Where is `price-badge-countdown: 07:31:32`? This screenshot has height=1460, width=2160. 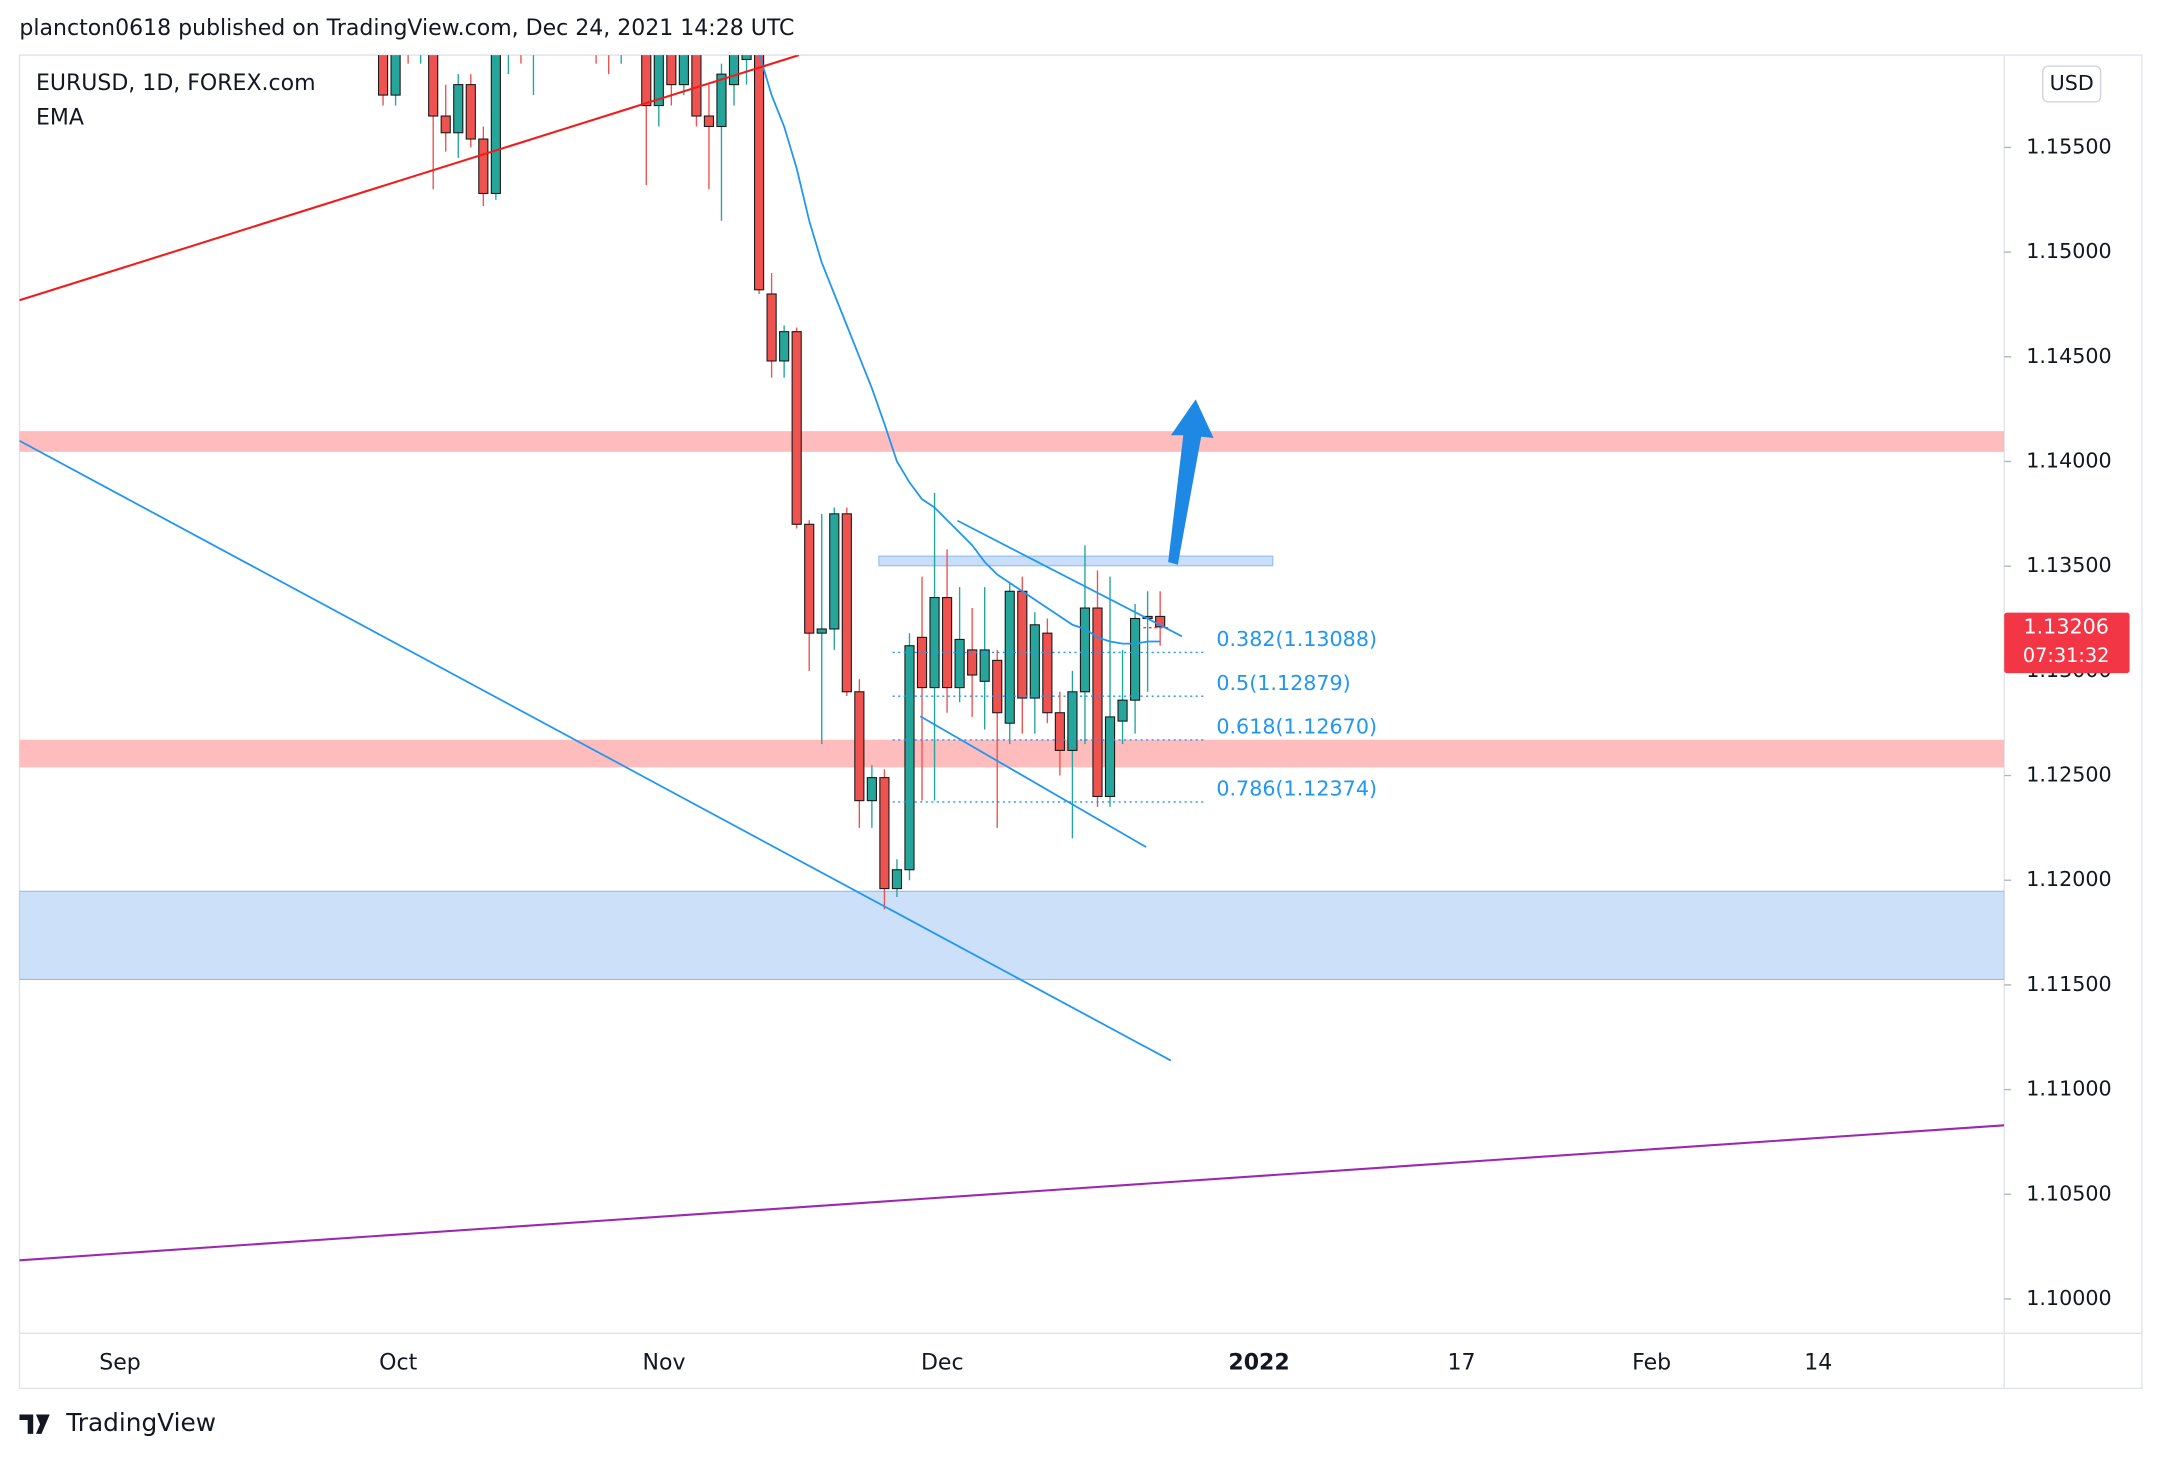
price-badge-countdown: 07:31:32 is located at coordinates (2066, 655).